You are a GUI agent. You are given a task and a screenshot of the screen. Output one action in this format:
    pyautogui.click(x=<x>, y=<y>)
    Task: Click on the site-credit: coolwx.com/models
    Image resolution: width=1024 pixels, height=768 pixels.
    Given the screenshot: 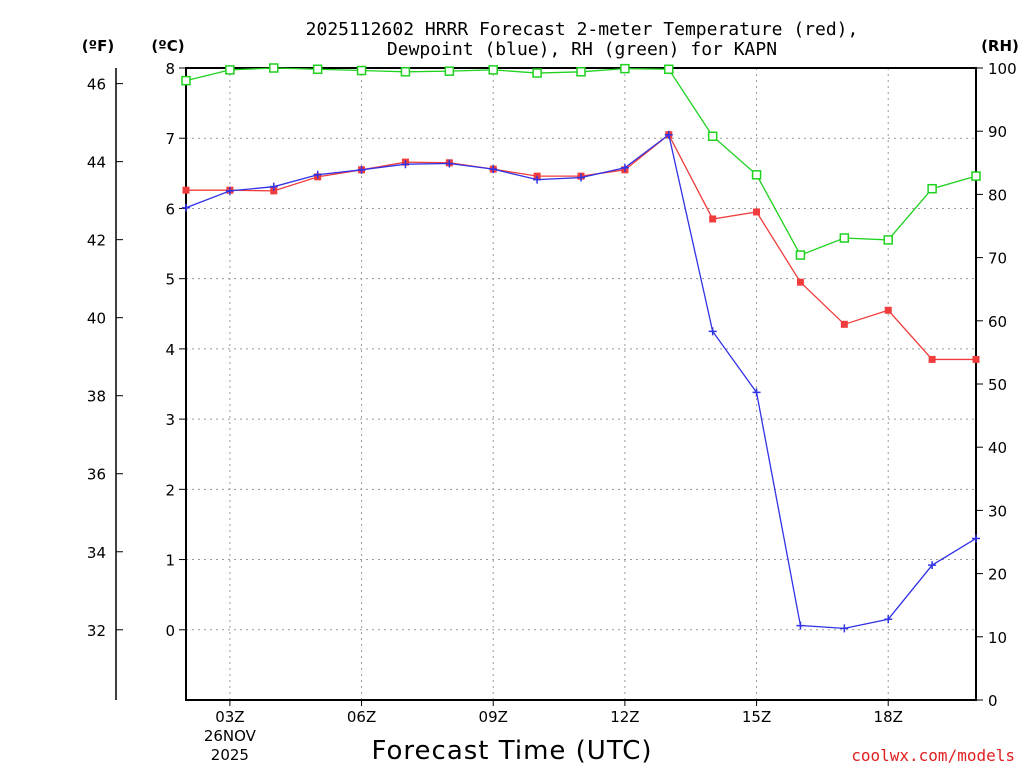 What is the action you would take?
    pyautogui.click(x=933, y=755)
    